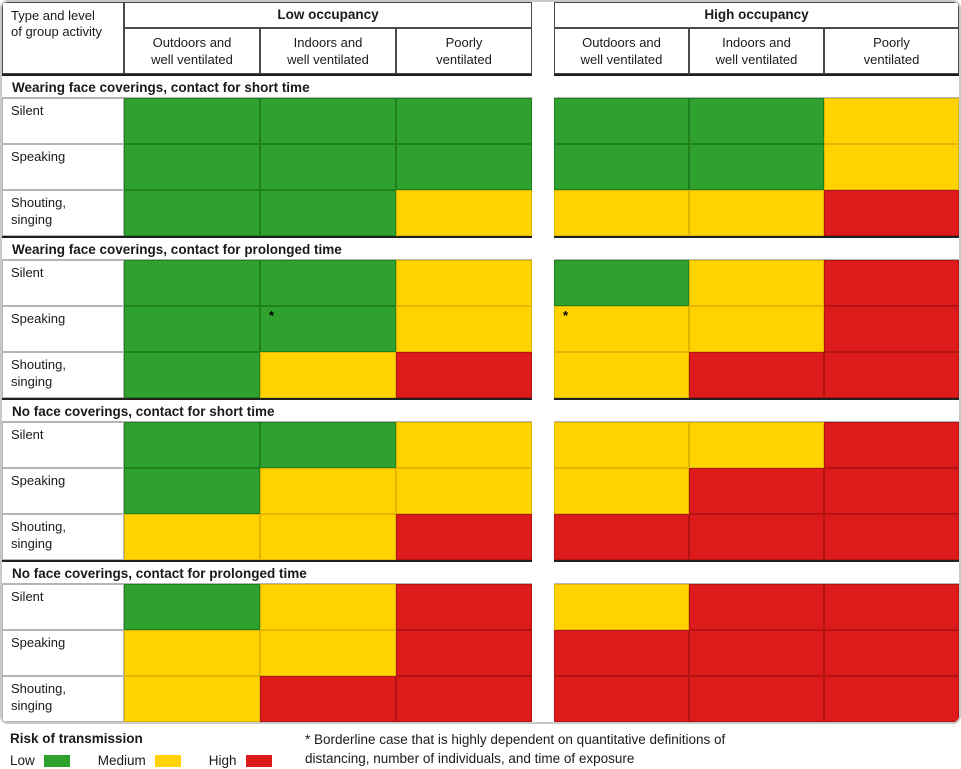  What do you see at coordinates (258, 760) in the screenshot?
I see `legend-swatch-high-icon` at bounding box center [258, 760].